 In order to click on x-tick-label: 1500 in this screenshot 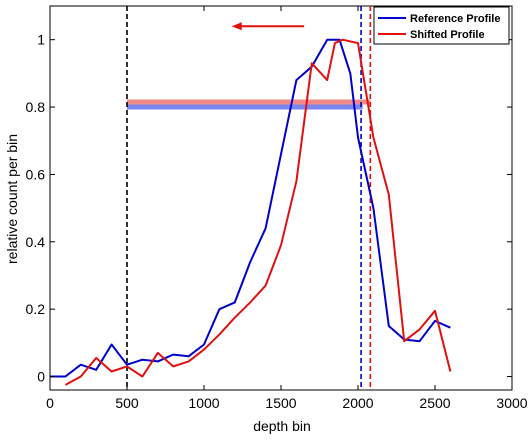, I will do `click(280, 403)`.